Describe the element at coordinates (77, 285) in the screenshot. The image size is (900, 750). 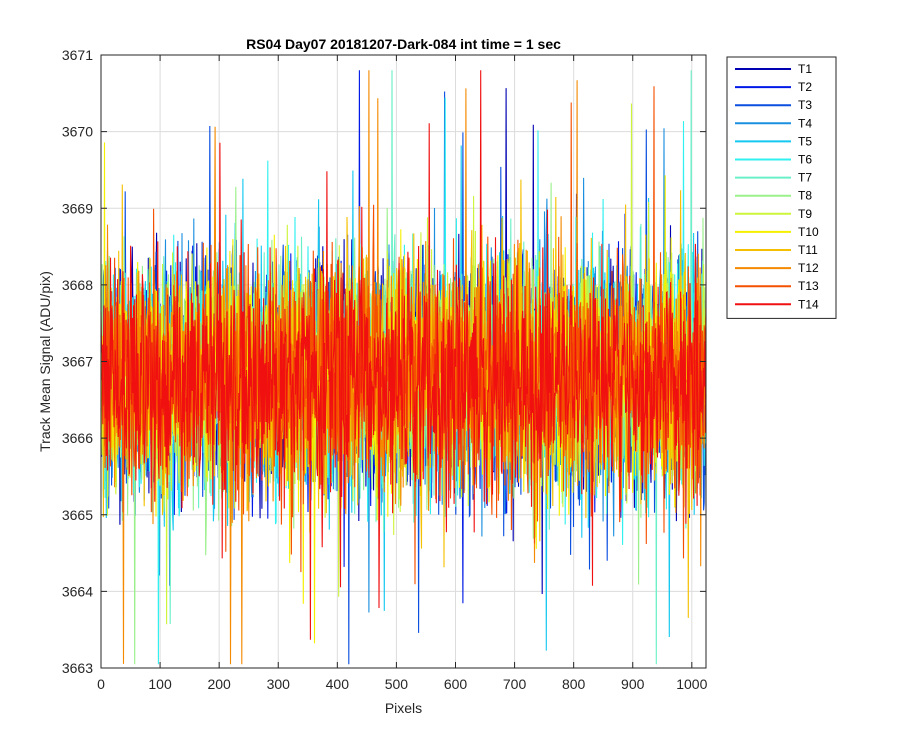
I see `y-tick-label: 3668` at that location.